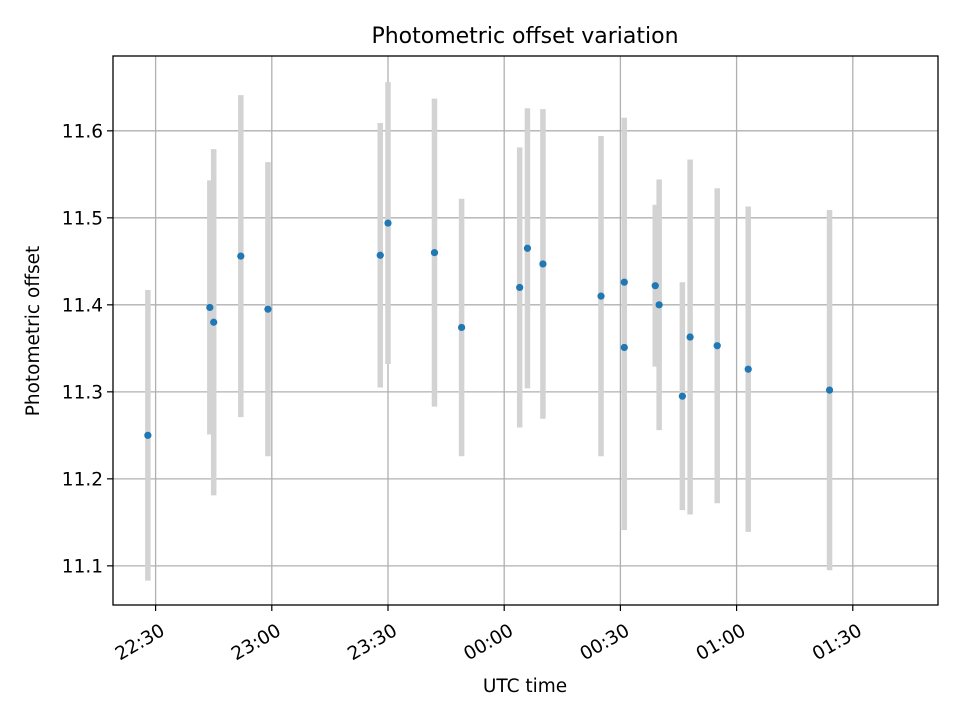  Describe the element at coordinates (82, 218) in the screenshot. I see `y-tick-label: 11.5` at that location.